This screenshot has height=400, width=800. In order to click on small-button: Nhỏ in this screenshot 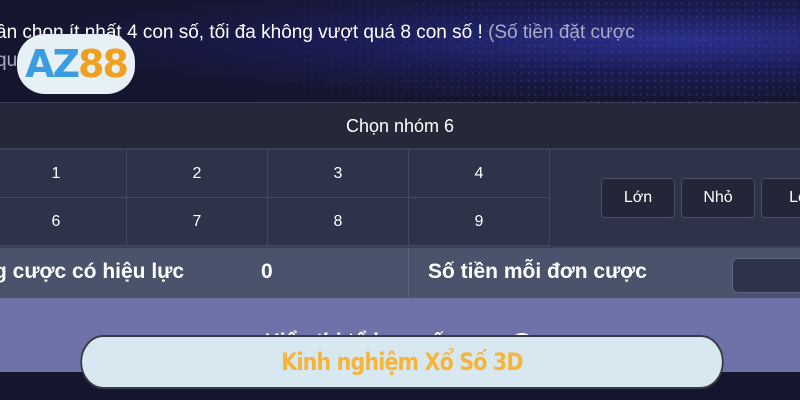, I will do `click(718, 198)`.